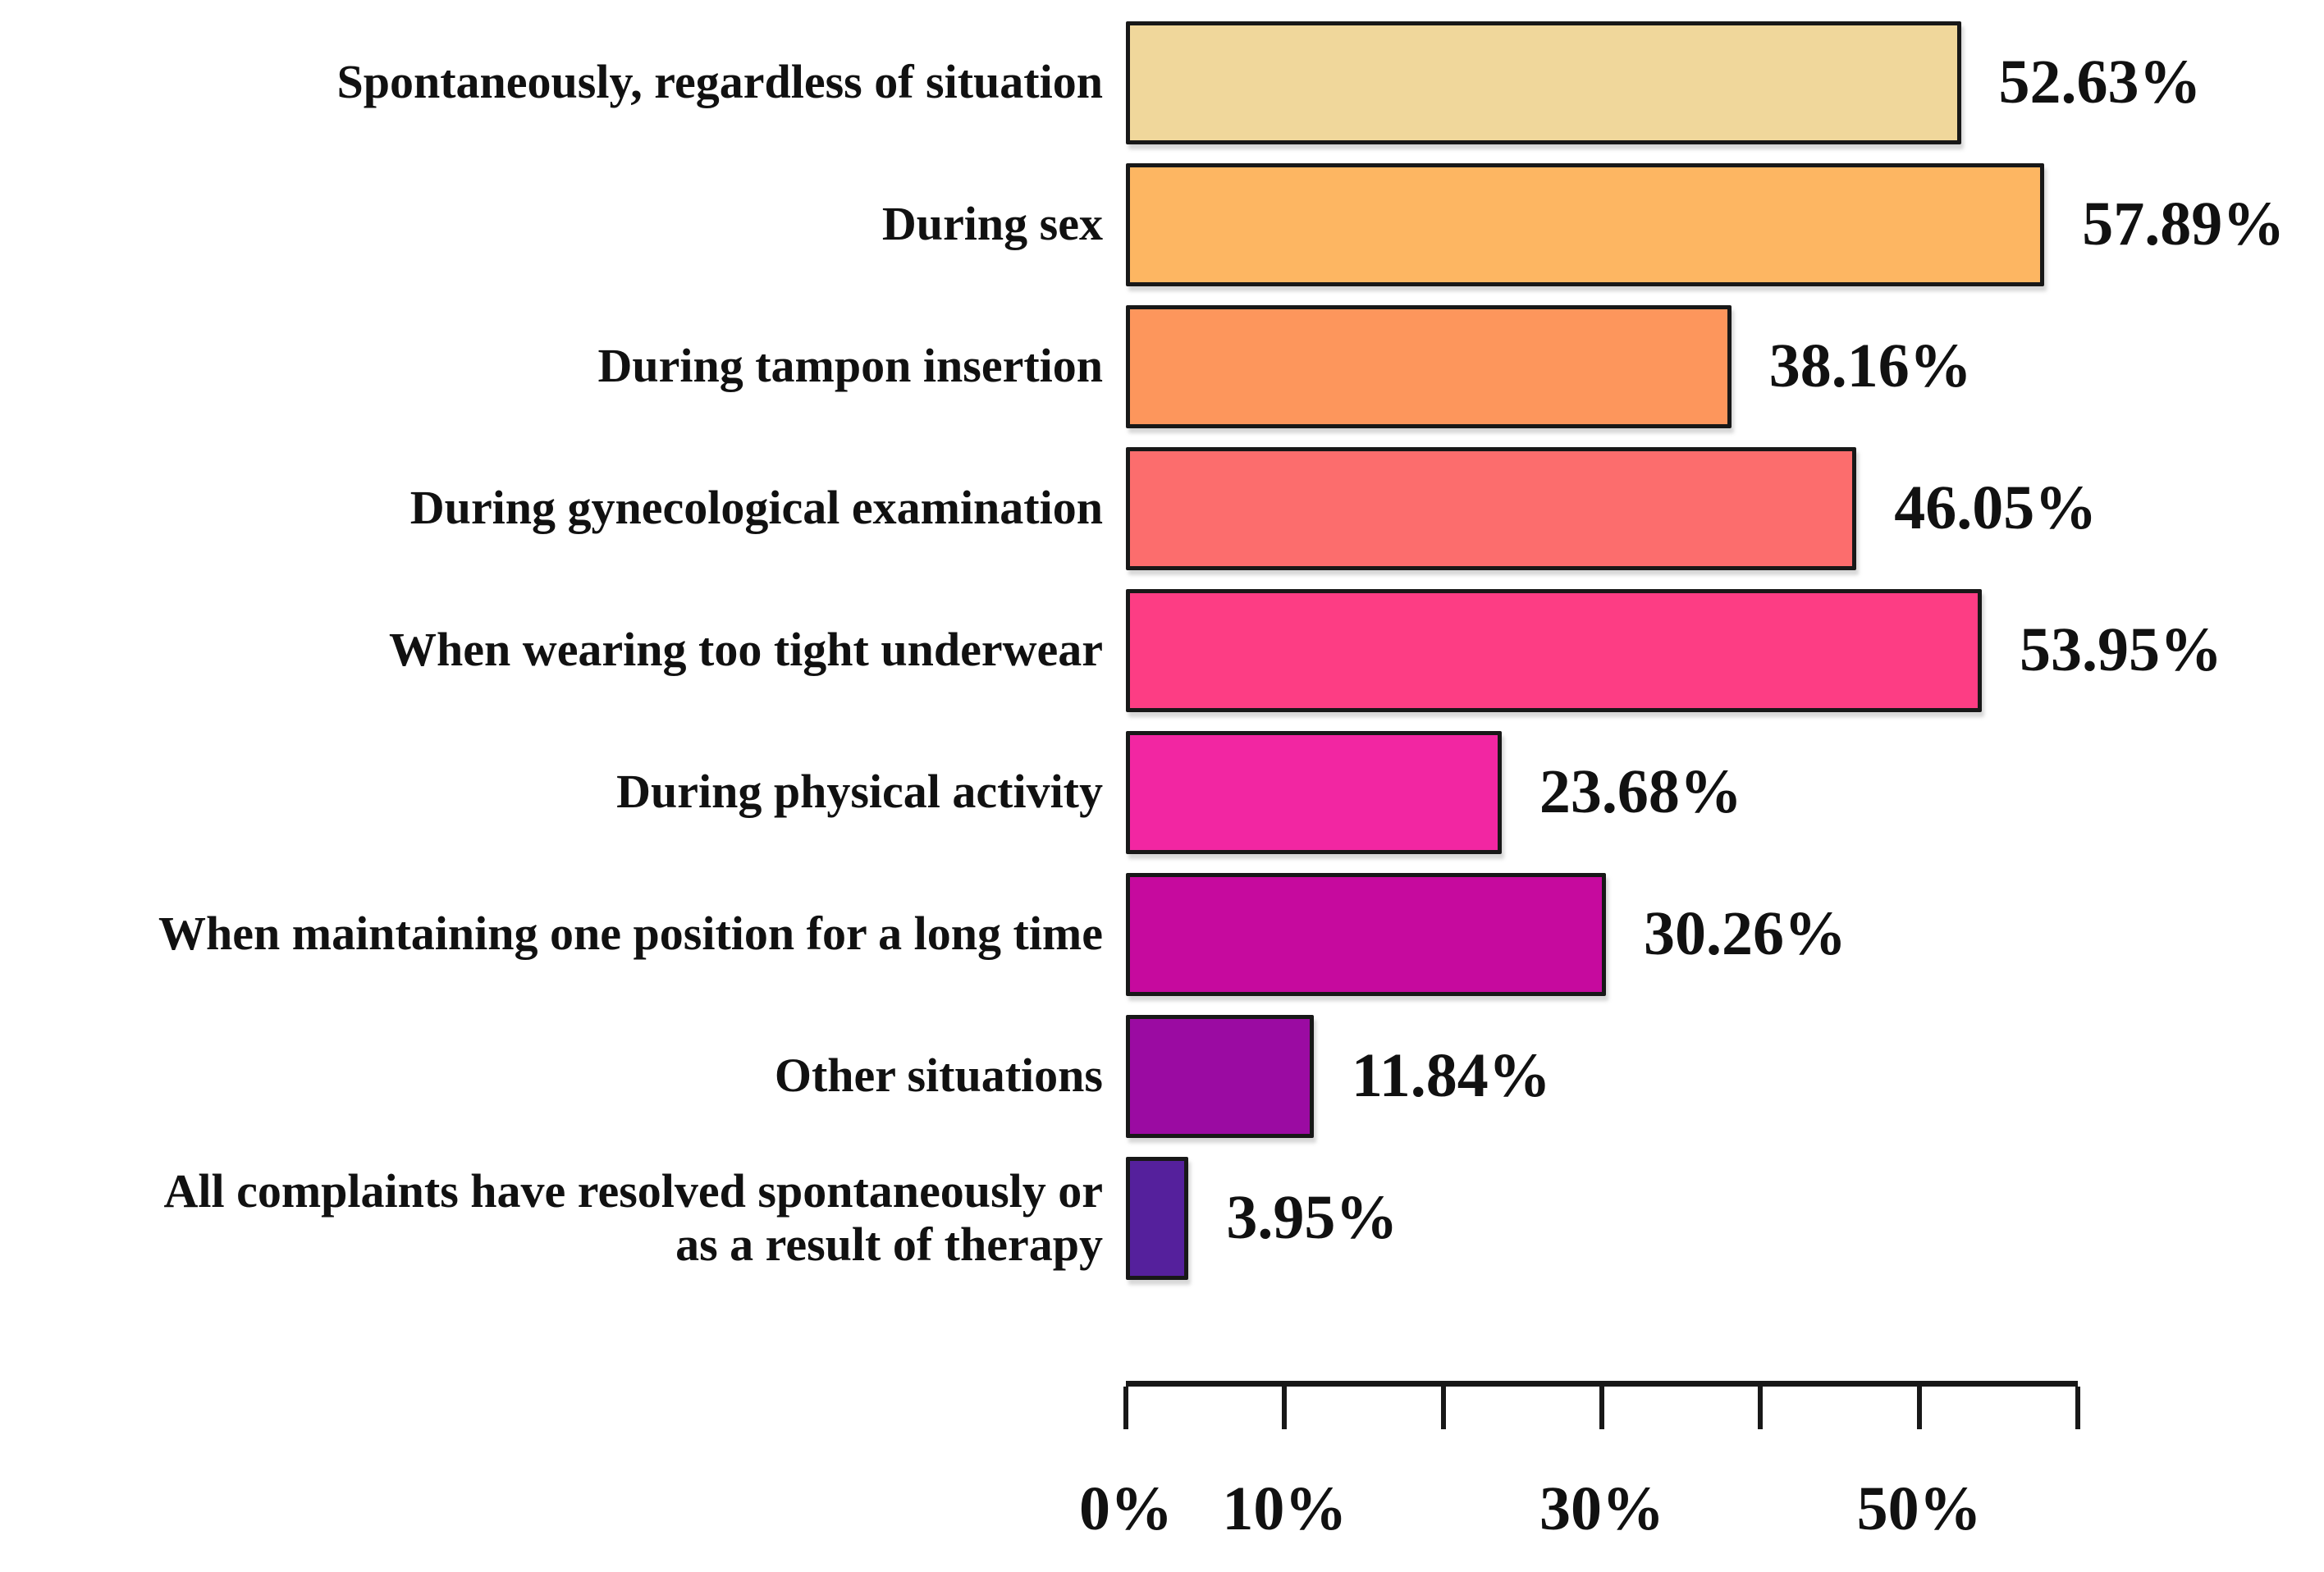  I want to click on bar-row: Other situations 11.84%, so click(1162, 1076).